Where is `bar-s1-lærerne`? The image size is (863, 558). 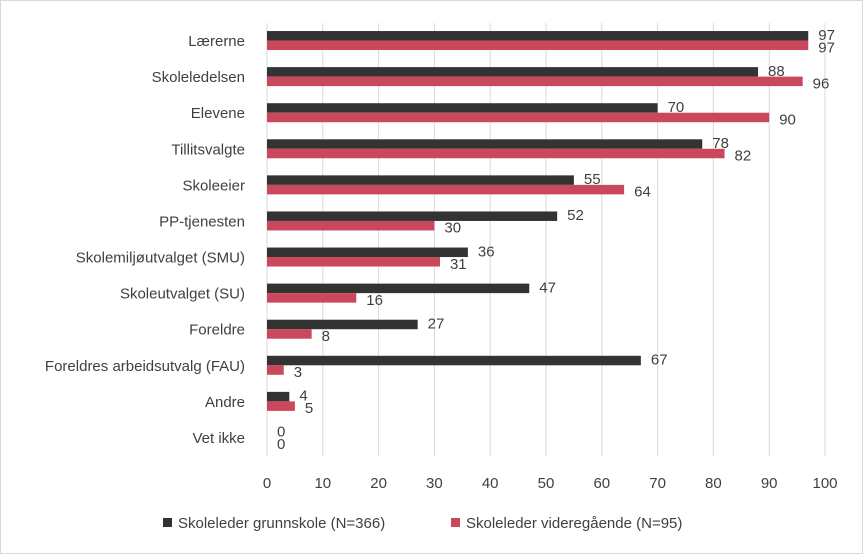
bar-s1-lærerne is located at coordinates (538, 36).